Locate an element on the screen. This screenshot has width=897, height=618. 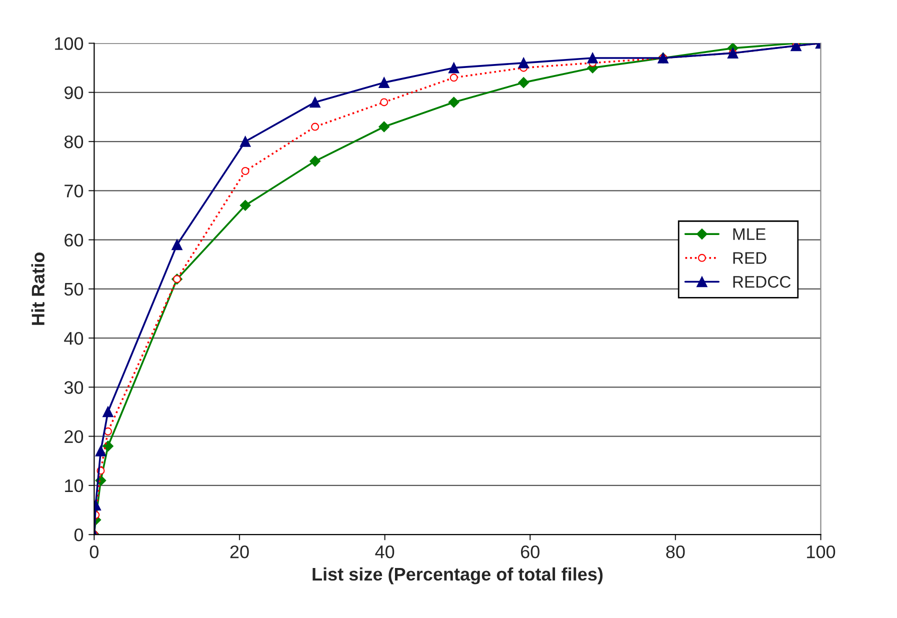
y-tick-label: 60 is located at coordinates (74, 240).